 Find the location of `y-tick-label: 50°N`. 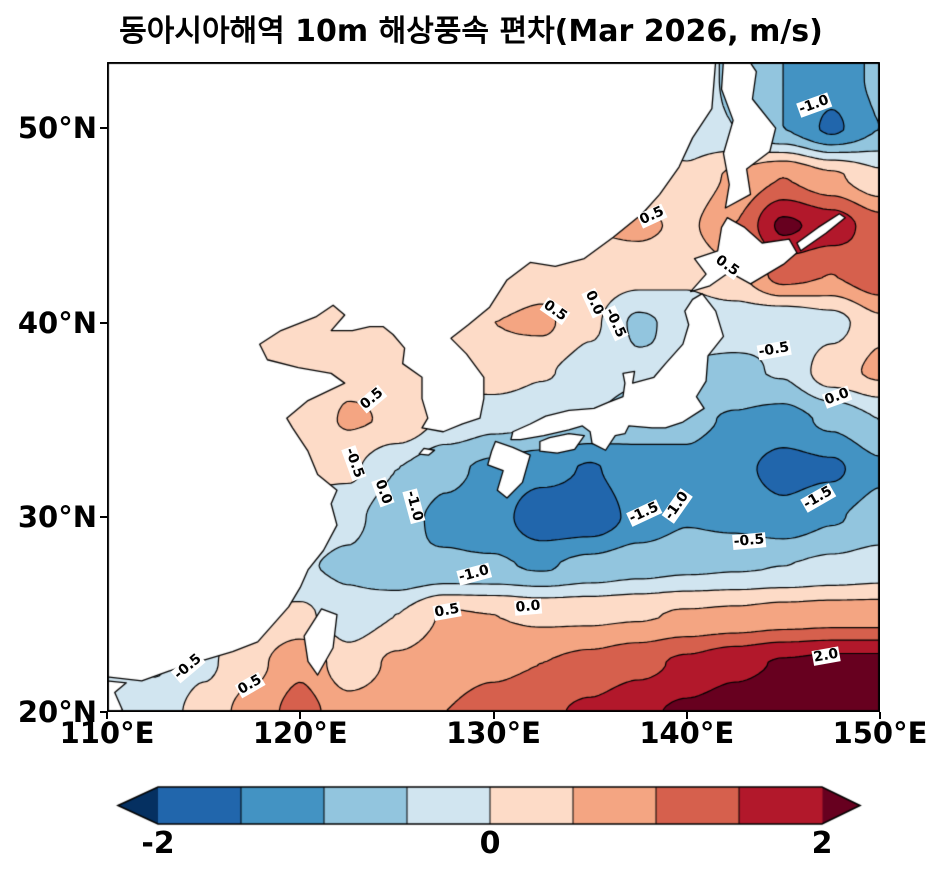

y-tick-label: 50°N is located at coordinates (57, 128).